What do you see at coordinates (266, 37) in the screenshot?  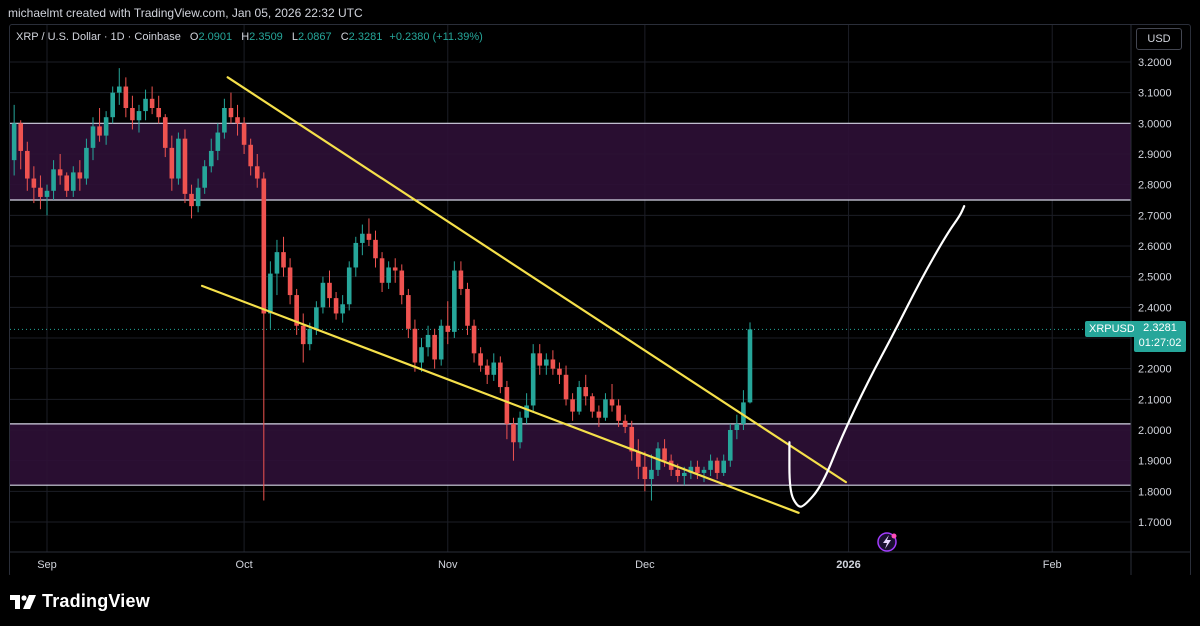 I see `high-value: 2.3509` at bounding box center [266, 37].